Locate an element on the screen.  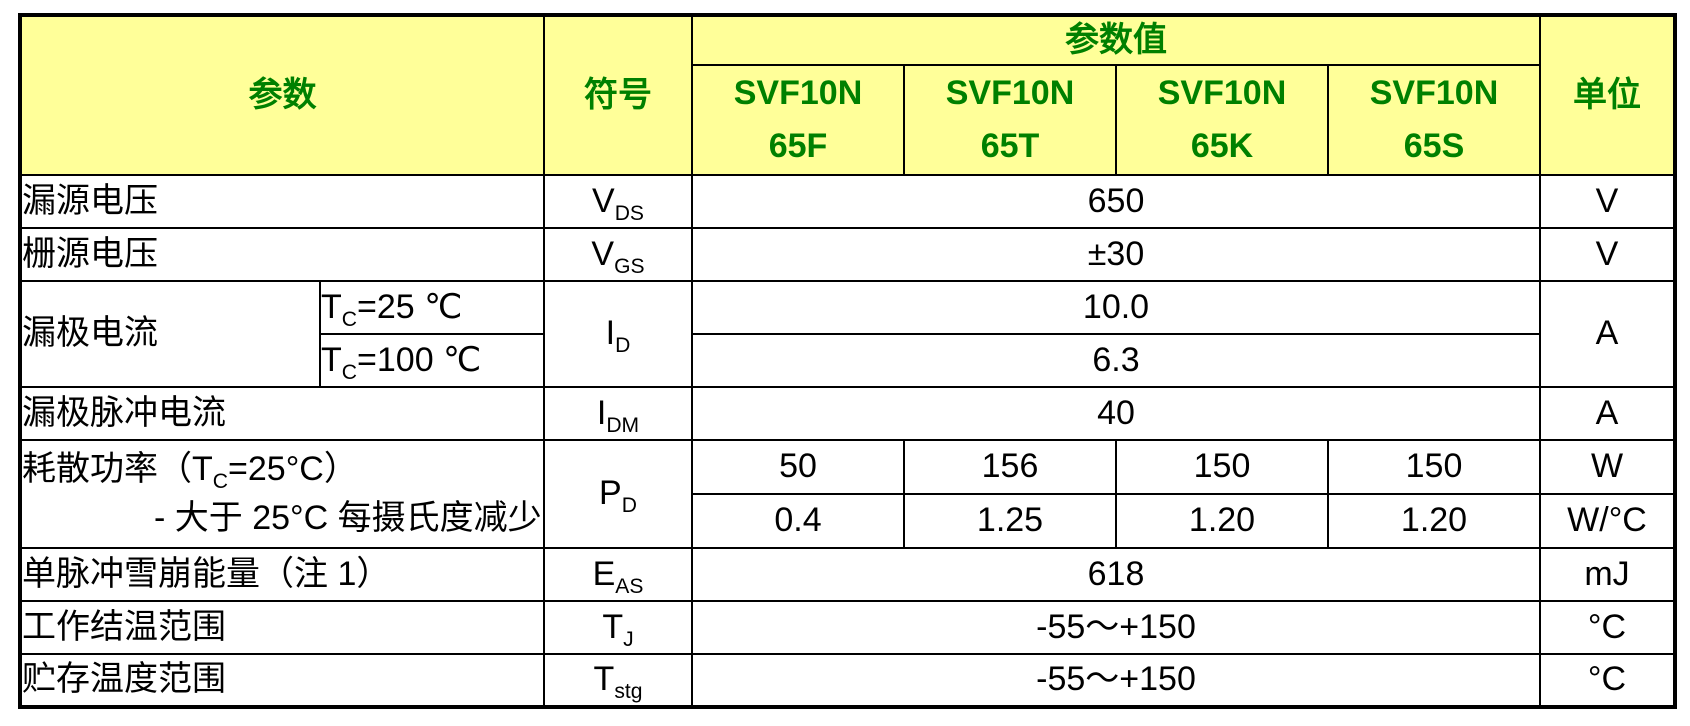
symbol-vgs: VGS is located at coordinates (618, 254).